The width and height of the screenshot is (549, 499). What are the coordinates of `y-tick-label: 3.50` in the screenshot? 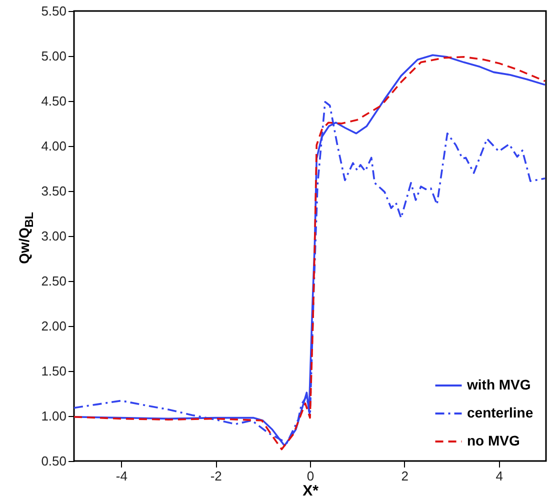 It's located at (53, 191).